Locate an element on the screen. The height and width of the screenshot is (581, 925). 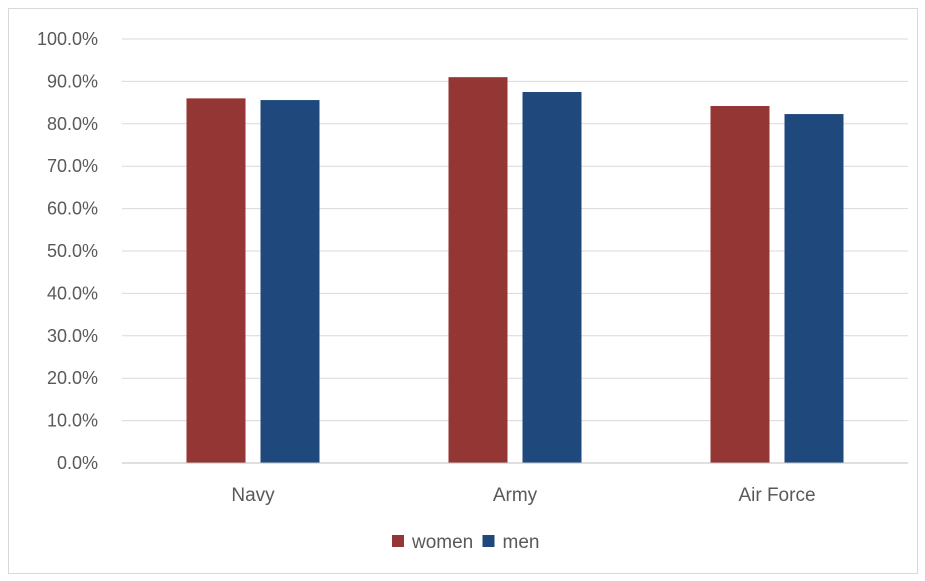
y-tick-label: 40.0% is located at coordinates (72, 293).